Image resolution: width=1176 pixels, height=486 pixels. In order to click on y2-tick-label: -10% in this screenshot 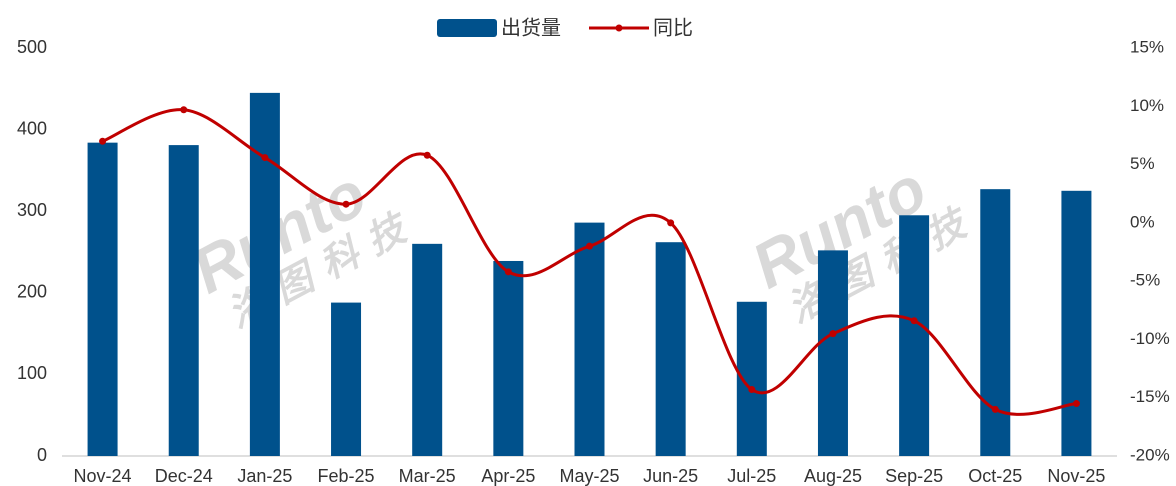, I will do `click(1150, 338)`.